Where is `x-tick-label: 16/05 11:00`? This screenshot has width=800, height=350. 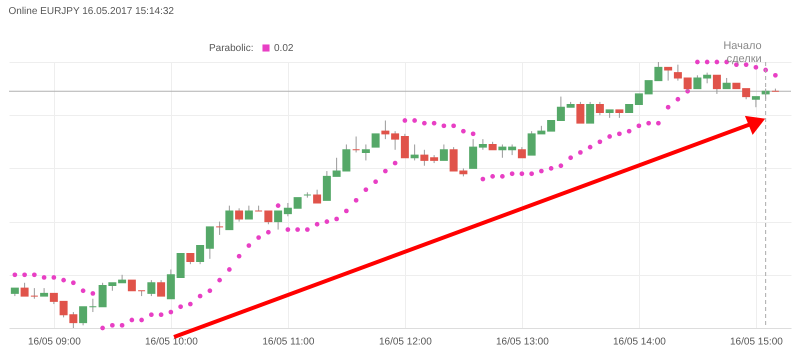
x-tick-label: 16/05 11:00 is located at coordinates (288, 342).